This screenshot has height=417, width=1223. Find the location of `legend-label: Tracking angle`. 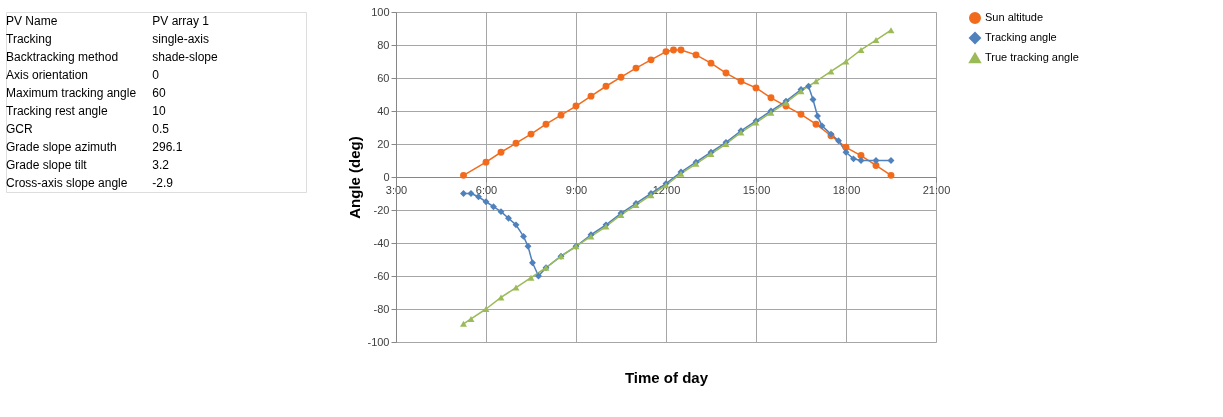

legend-label: Tracking angle is located at coordinates (1021, 37).